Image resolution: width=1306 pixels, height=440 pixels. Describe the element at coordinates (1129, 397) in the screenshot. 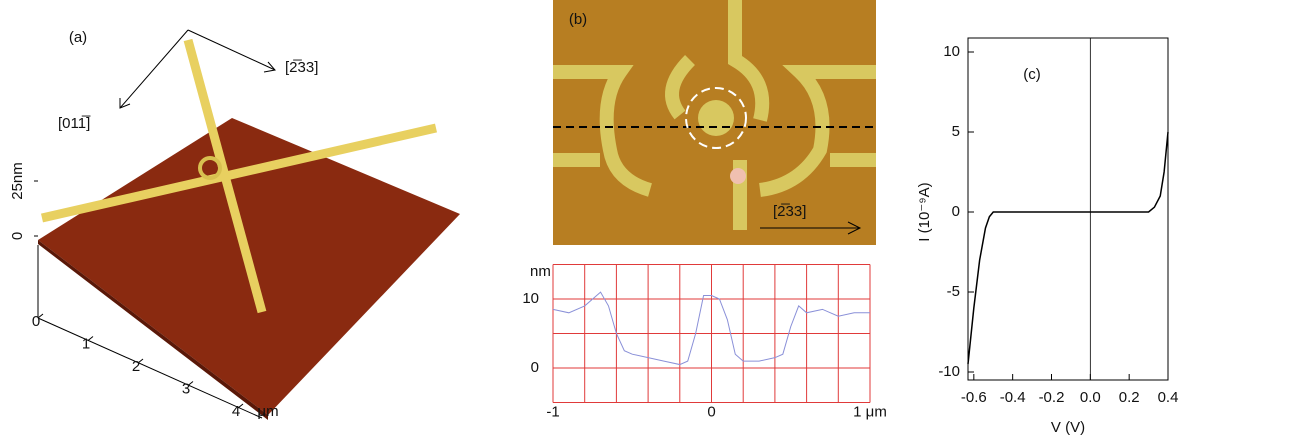

I see `x-tick-label: 0.2` at that location.